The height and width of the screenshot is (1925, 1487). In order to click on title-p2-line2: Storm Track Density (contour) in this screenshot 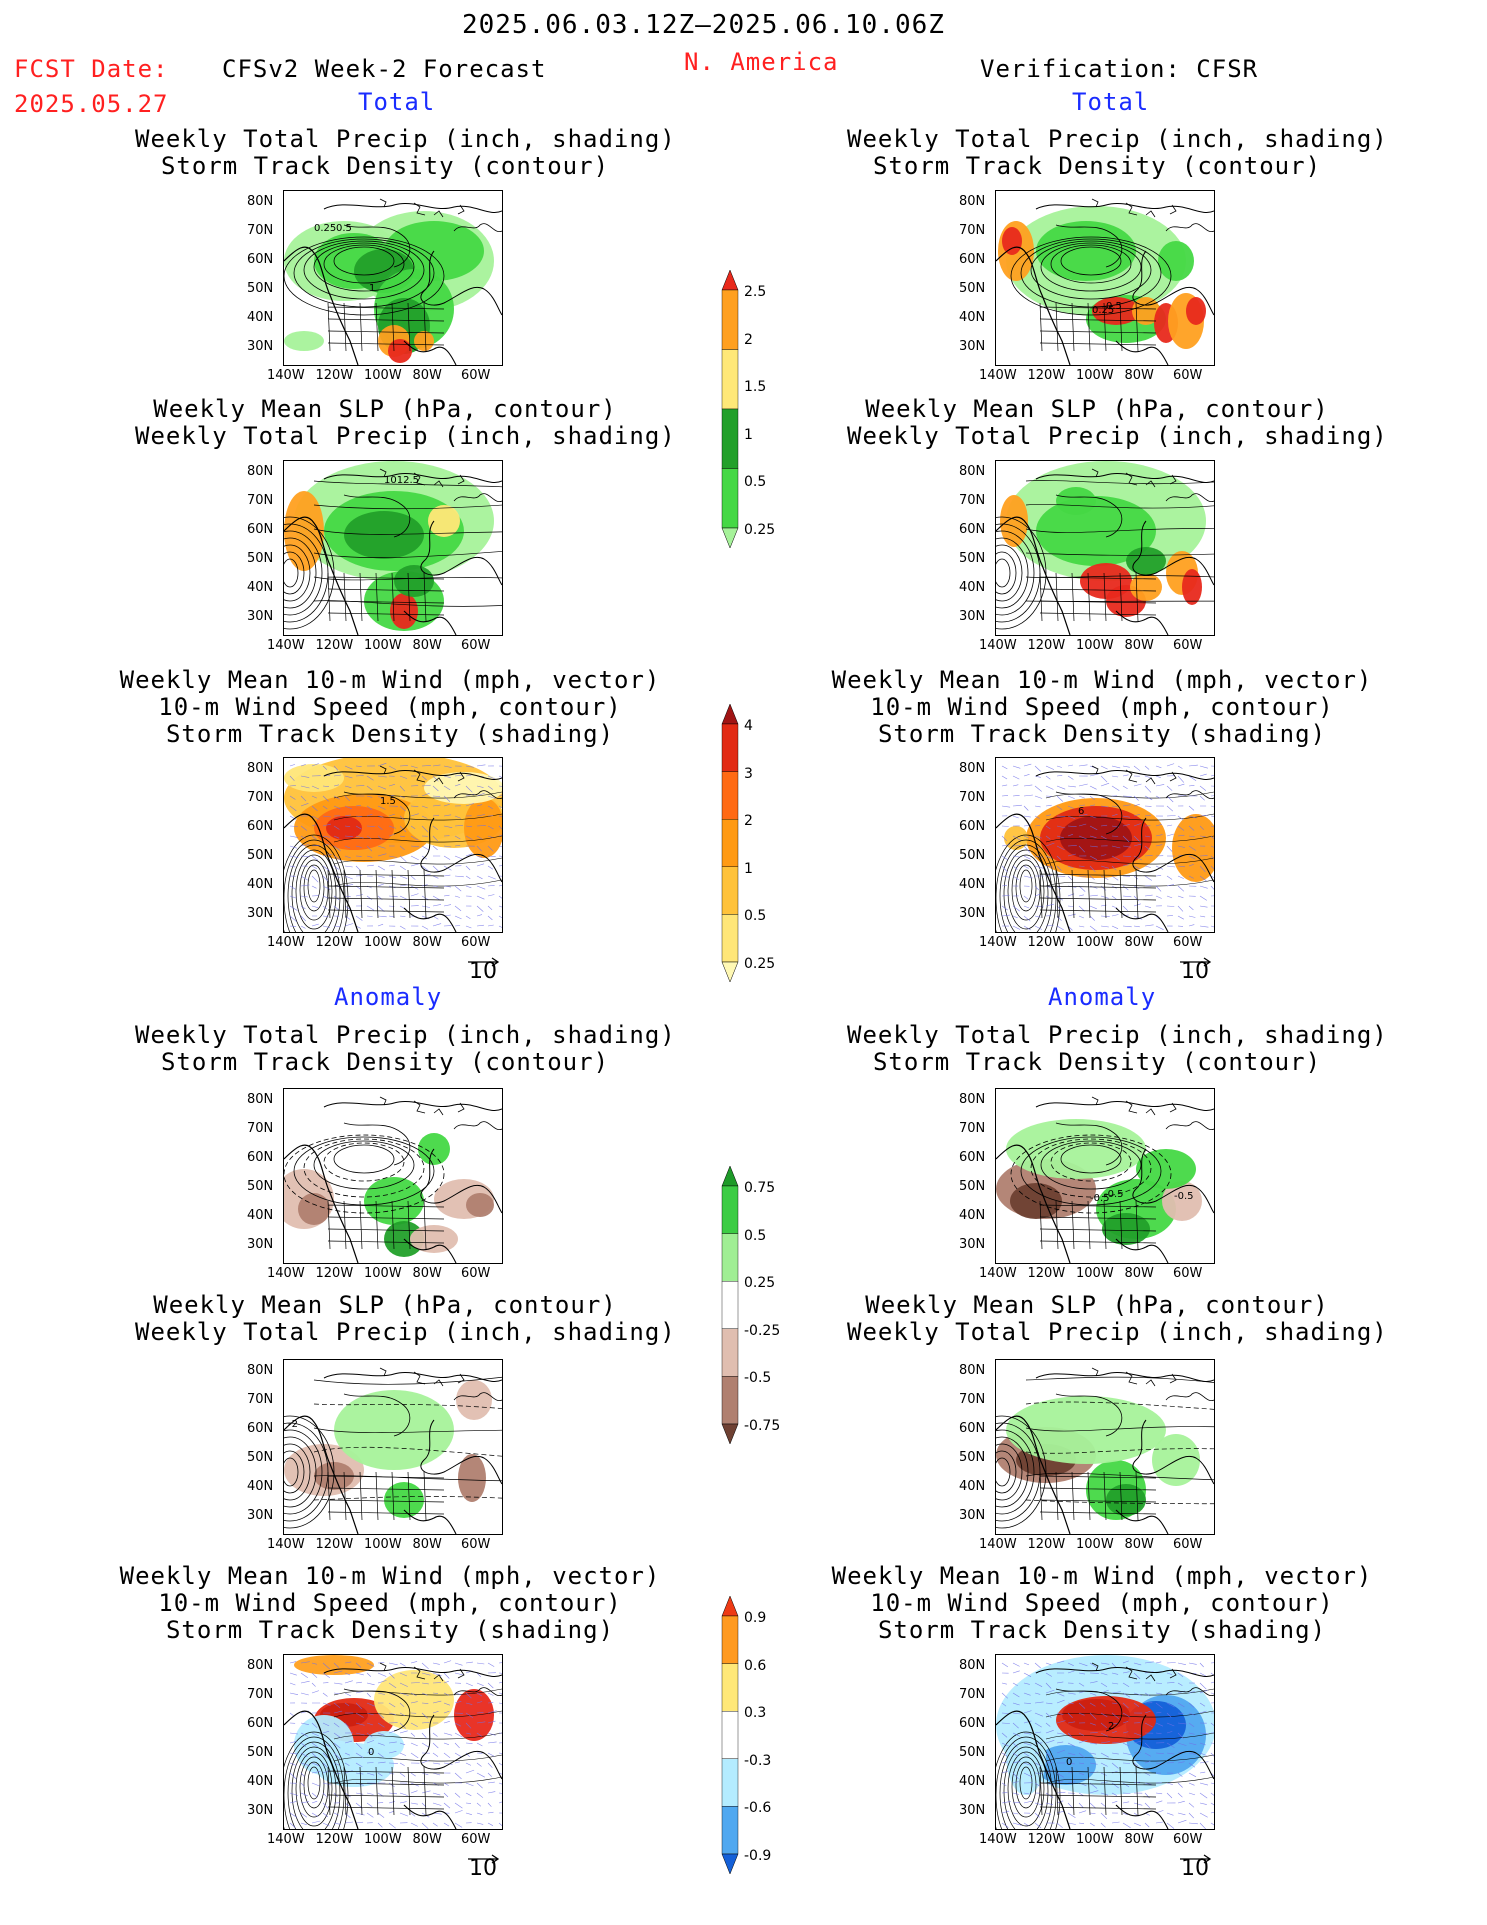, I will do `click(1097, 166)`.